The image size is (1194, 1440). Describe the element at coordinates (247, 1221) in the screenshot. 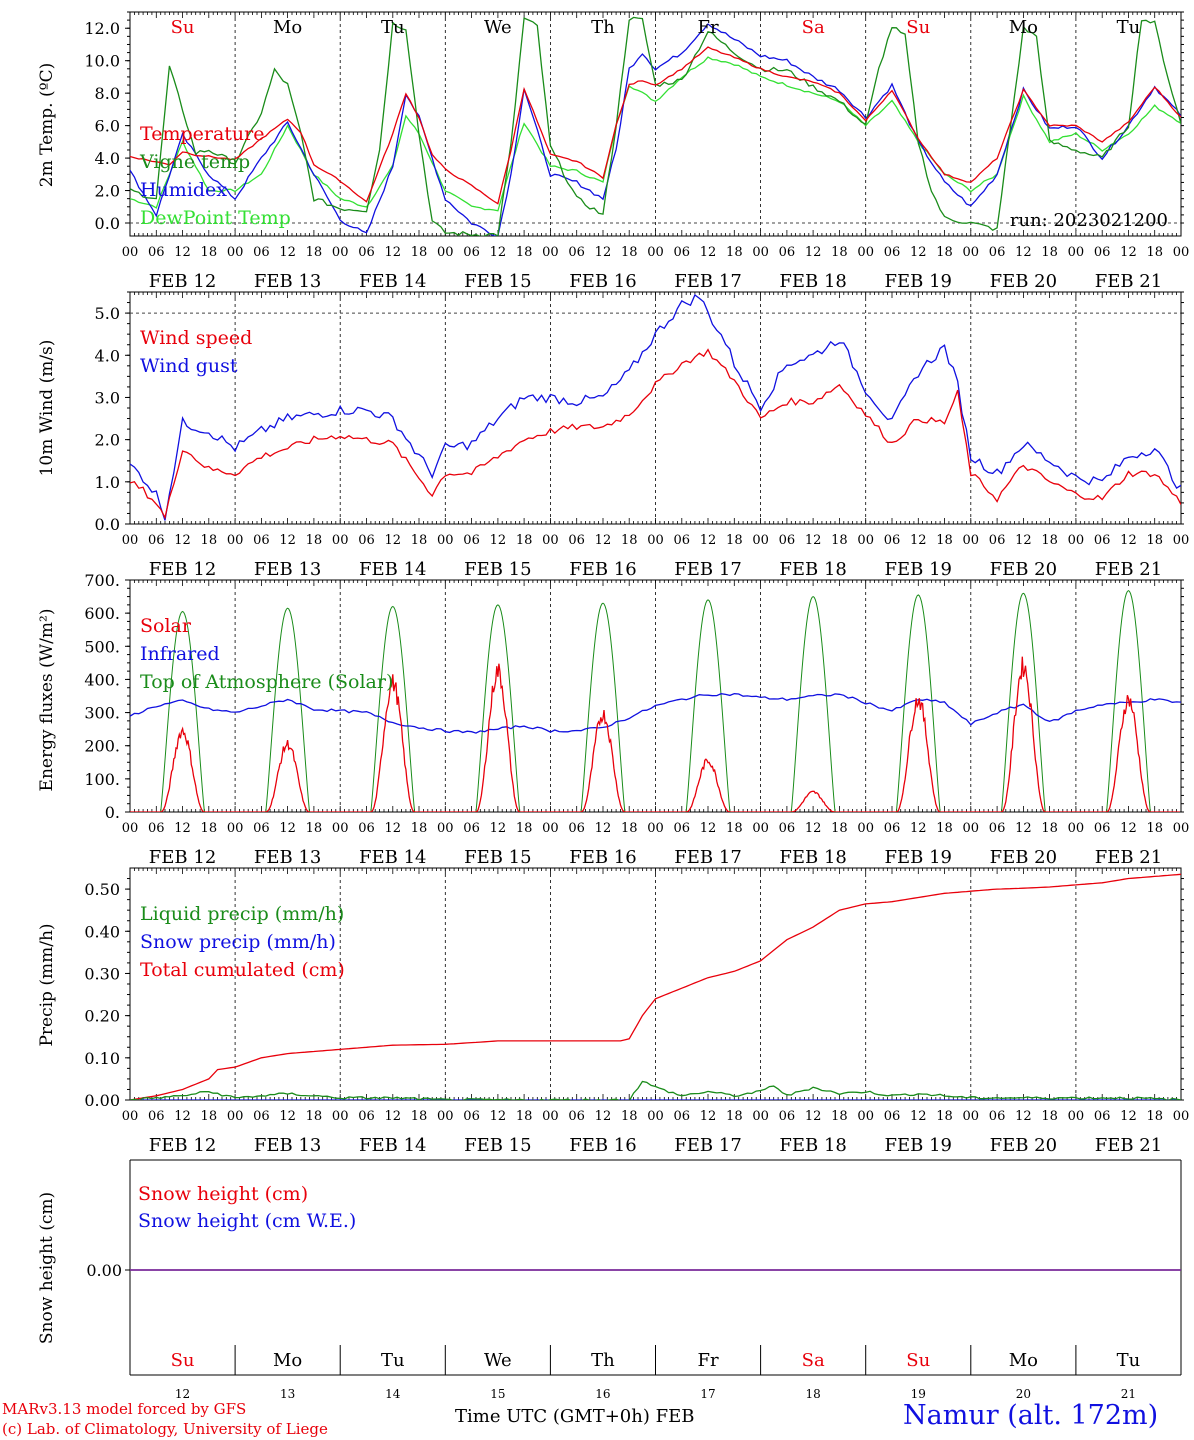

I see `legend-entry: Snow height (cm W.E.)` at that location.